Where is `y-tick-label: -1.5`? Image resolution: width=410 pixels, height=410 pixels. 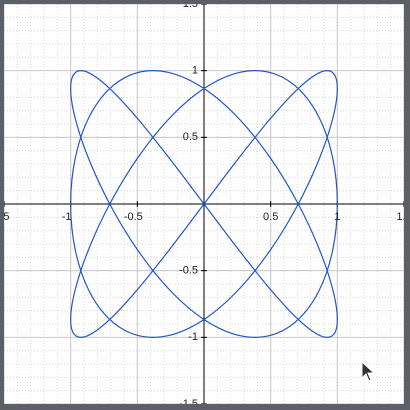 y-tick-label: -1.5 is located at coordinates (188, 401).